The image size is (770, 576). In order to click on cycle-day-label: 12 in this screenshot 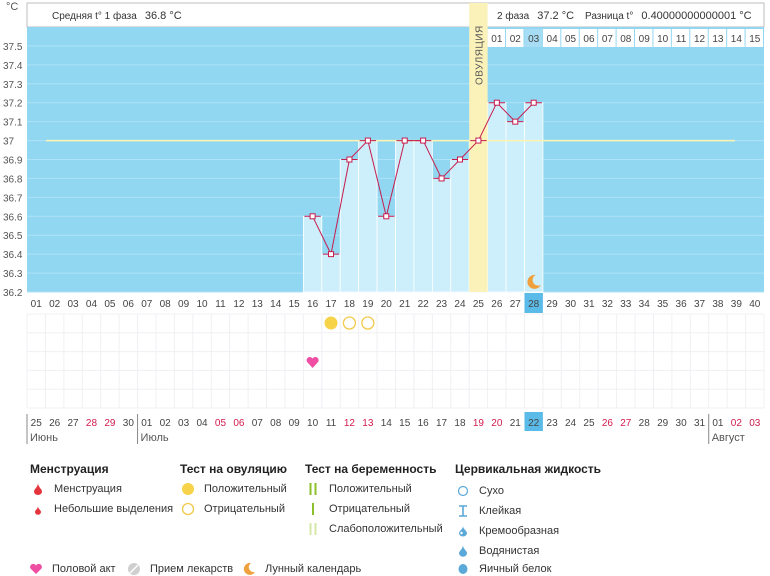, I will do `click(239, 304)`.